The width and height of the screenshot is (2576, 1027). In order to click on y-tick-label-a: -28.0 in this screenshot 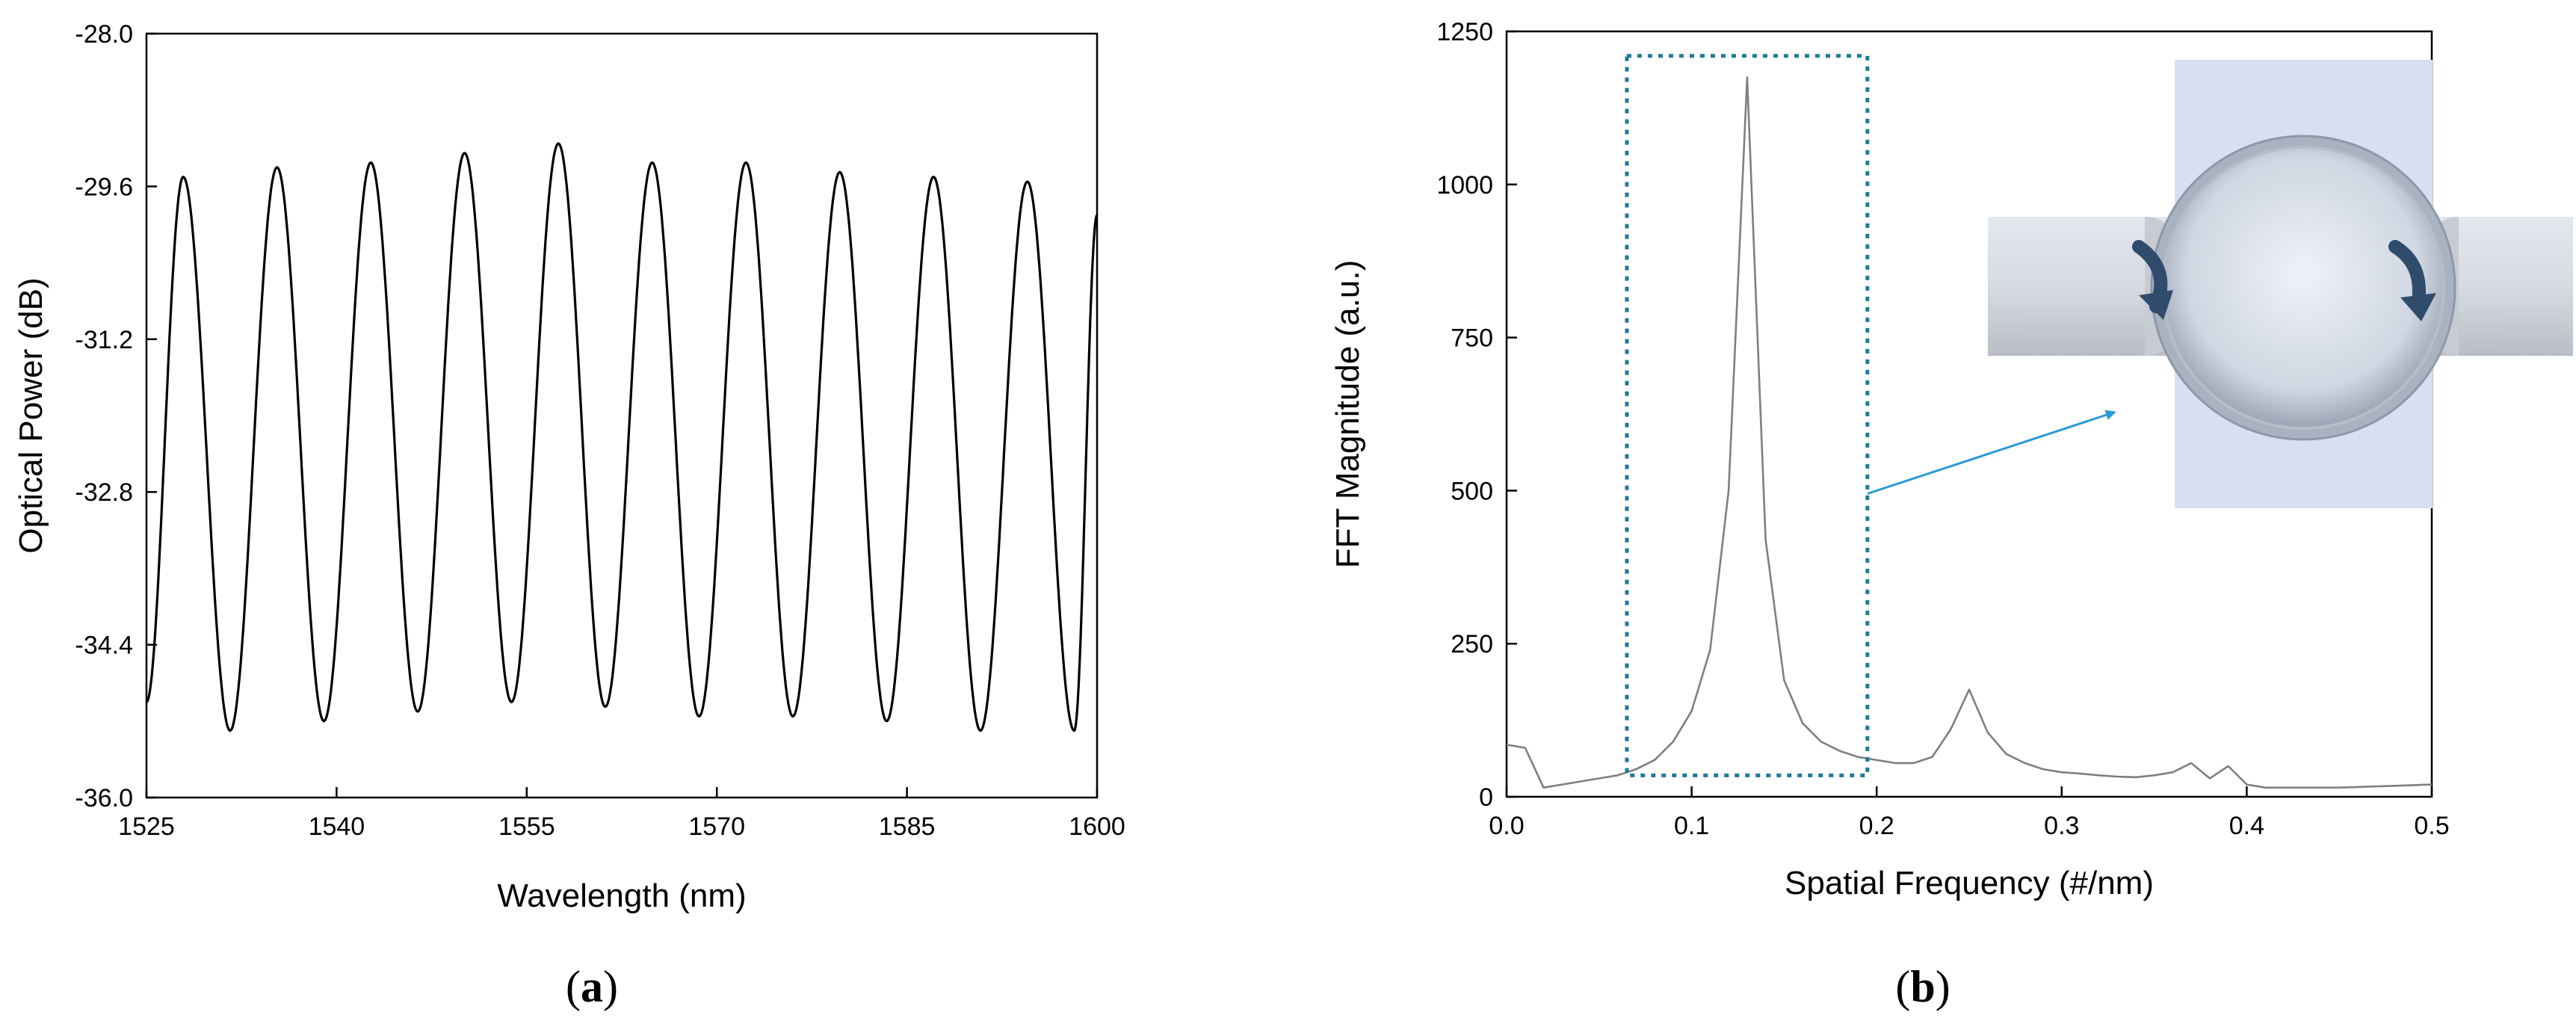, I will do `click(105, 34)`.